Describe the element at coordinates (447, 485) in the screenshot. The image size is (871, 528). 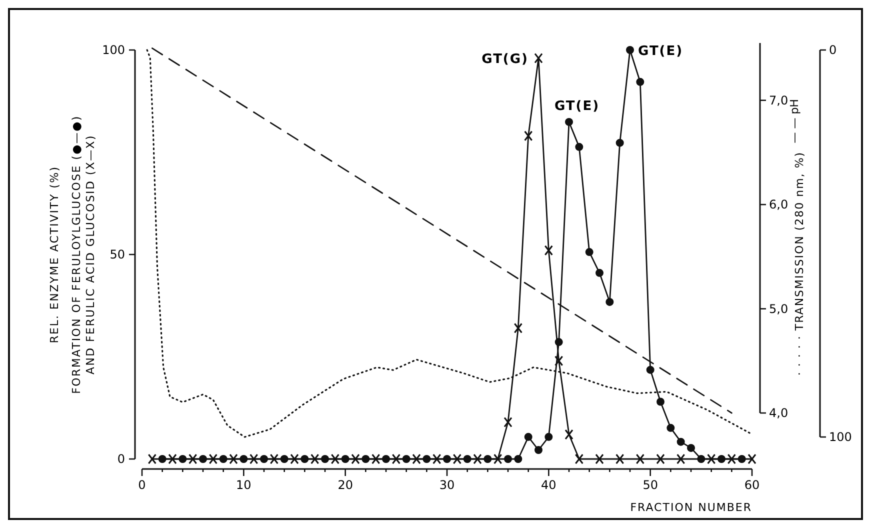
I see `x-tick-label: 30` at that location.